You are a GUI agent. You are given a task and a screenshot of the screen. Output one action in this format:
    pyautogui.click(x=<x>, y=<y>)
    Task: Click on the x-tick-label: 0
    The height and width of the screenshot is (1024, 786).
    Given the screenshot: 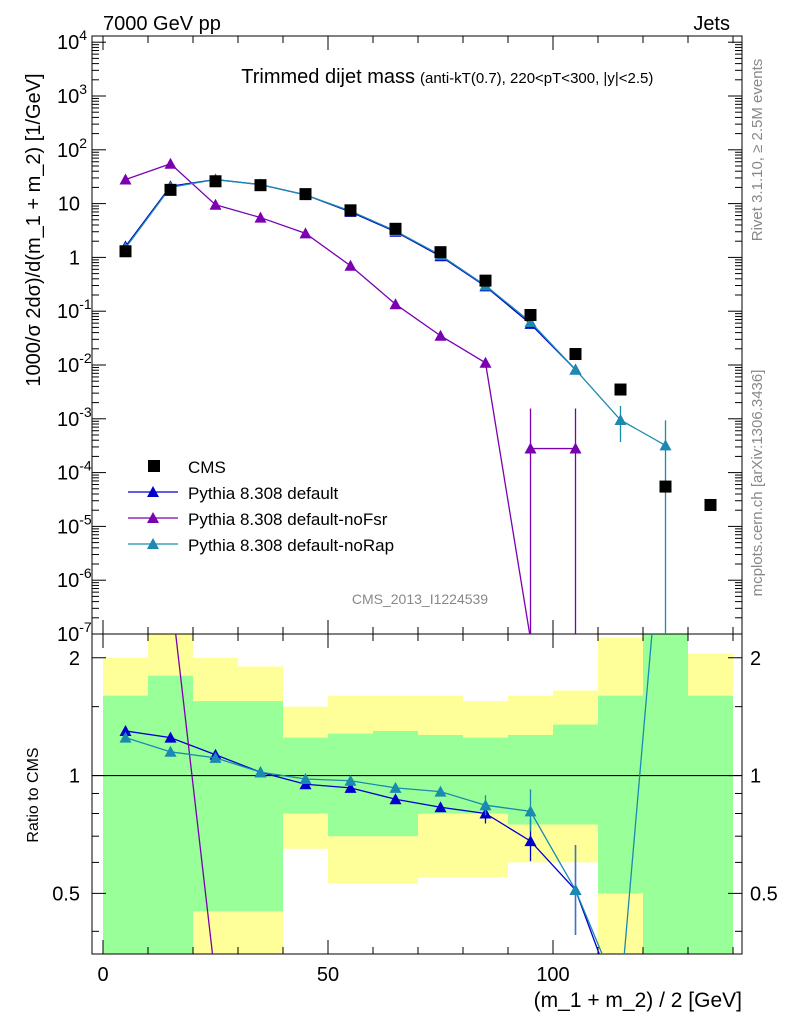 What is the action you would take?
    pyautogui.click(x=102, y=975)
    